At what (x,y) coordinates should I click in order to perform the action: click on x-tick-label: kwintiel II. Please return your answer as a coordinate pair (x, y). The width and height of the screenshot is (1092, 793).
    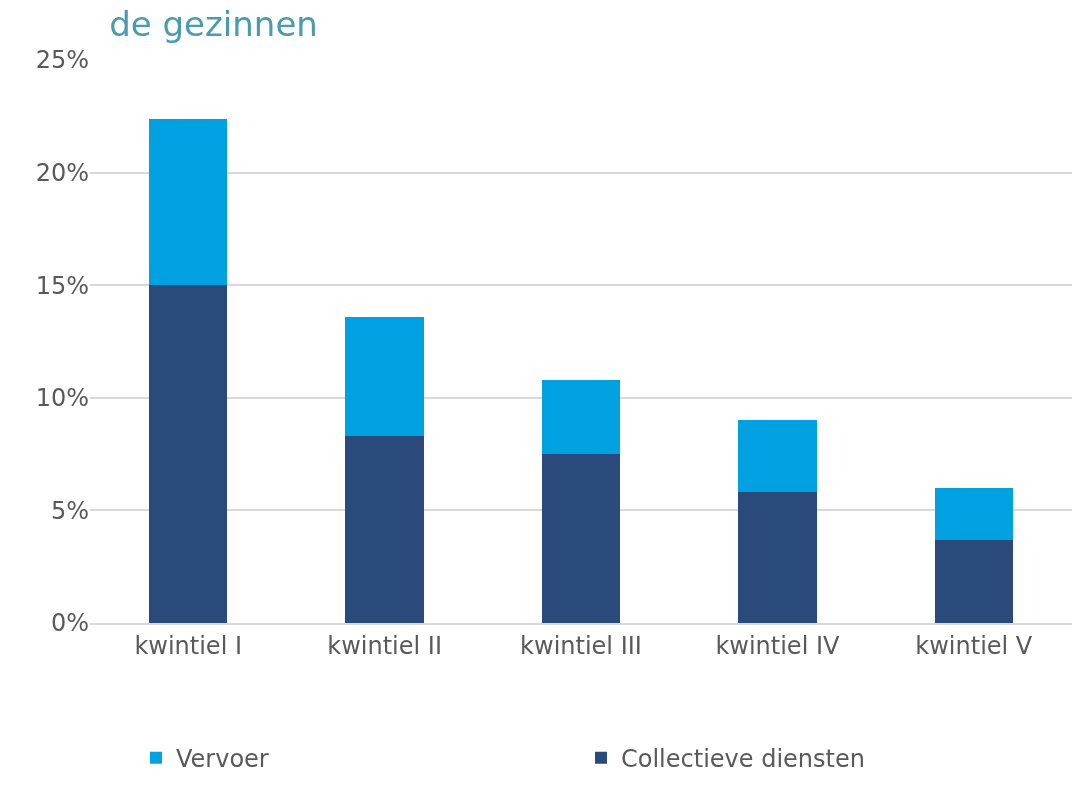
    Looking at the image, I should click on (384, 645).